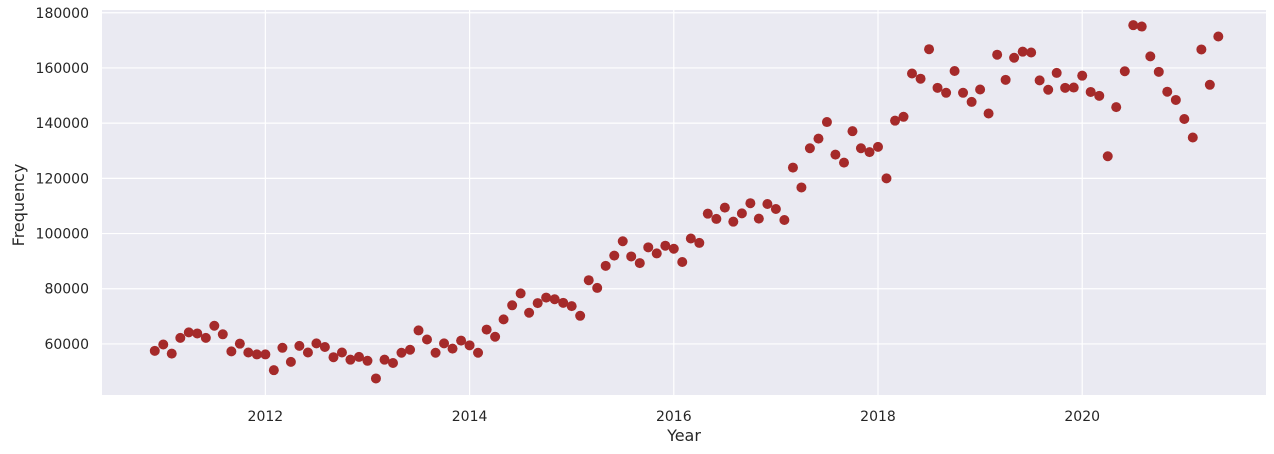  Describe the element at coordinates (878, 417) in the screenshot. I see `x-tick-label: 2018` at that location.